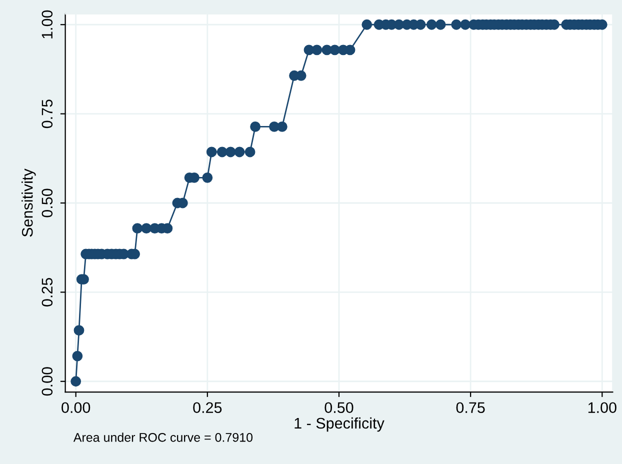 This screenshot has height=464, width=622. I want to click on text: Area under ROC curve = 0.7910, so click(163, 437).